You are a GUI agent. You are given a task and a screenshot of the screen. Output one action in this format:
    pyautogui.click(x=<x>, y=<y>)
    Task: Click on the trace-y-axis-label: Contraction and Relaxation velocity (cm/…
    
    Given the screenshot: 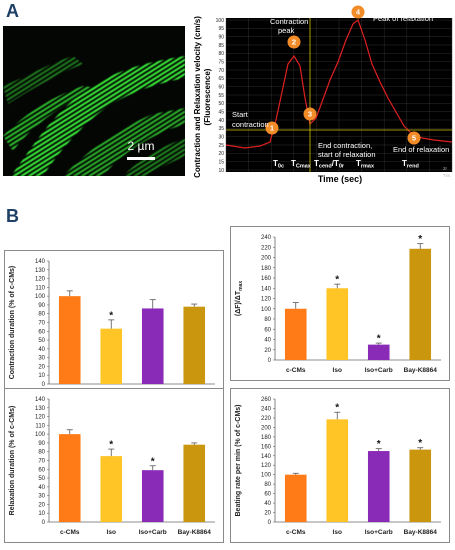 What is the action you would take?
    pyautogui.click(x=197, y=97)
    